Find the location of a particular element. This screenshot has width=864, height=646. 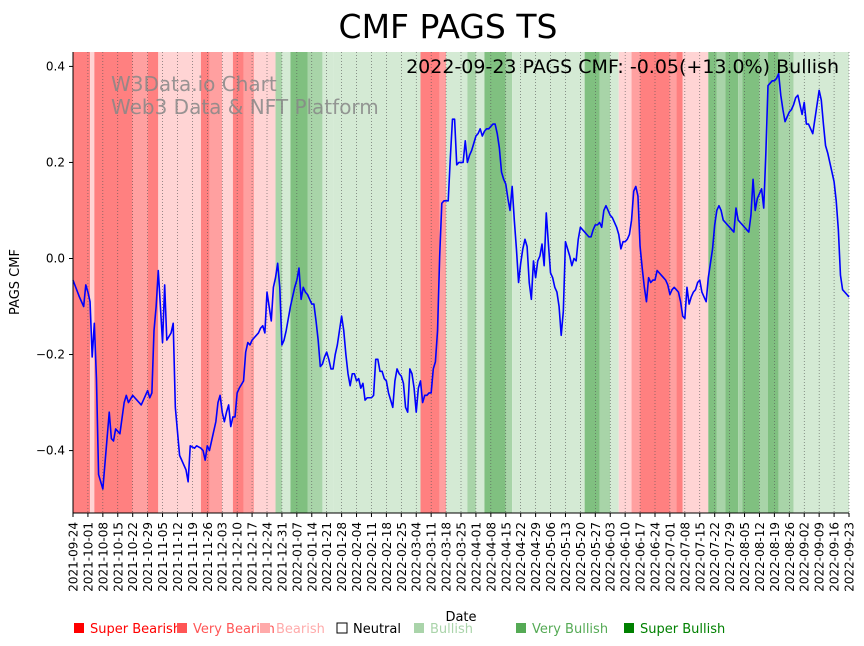

x-tick-label: 2021-12-24 is located at coordinates (268, 557).